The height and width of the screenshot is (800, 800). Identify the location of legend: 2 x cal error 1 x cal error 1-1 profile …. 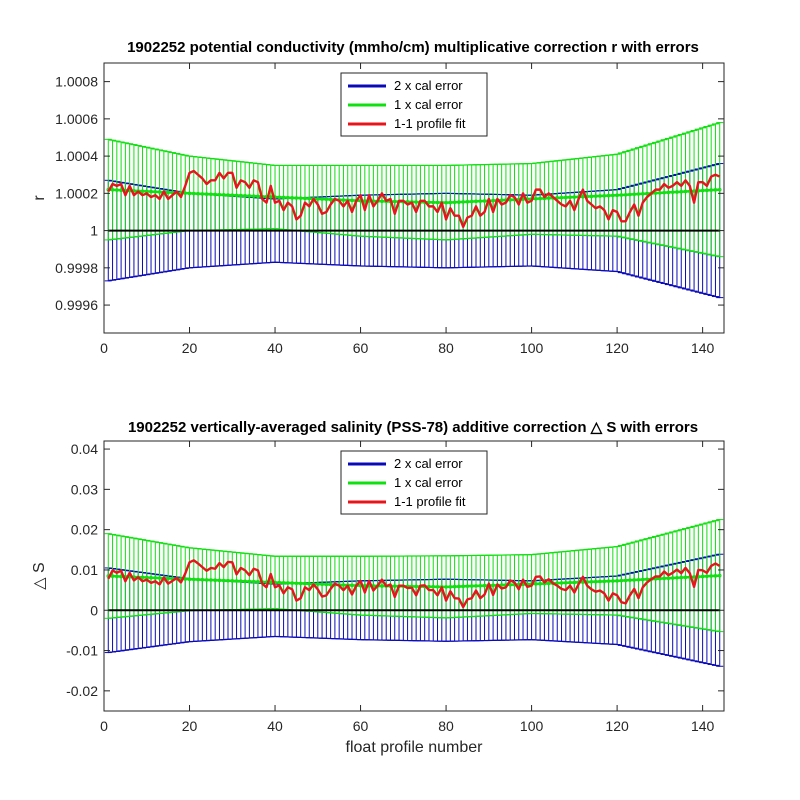
(414, 104).